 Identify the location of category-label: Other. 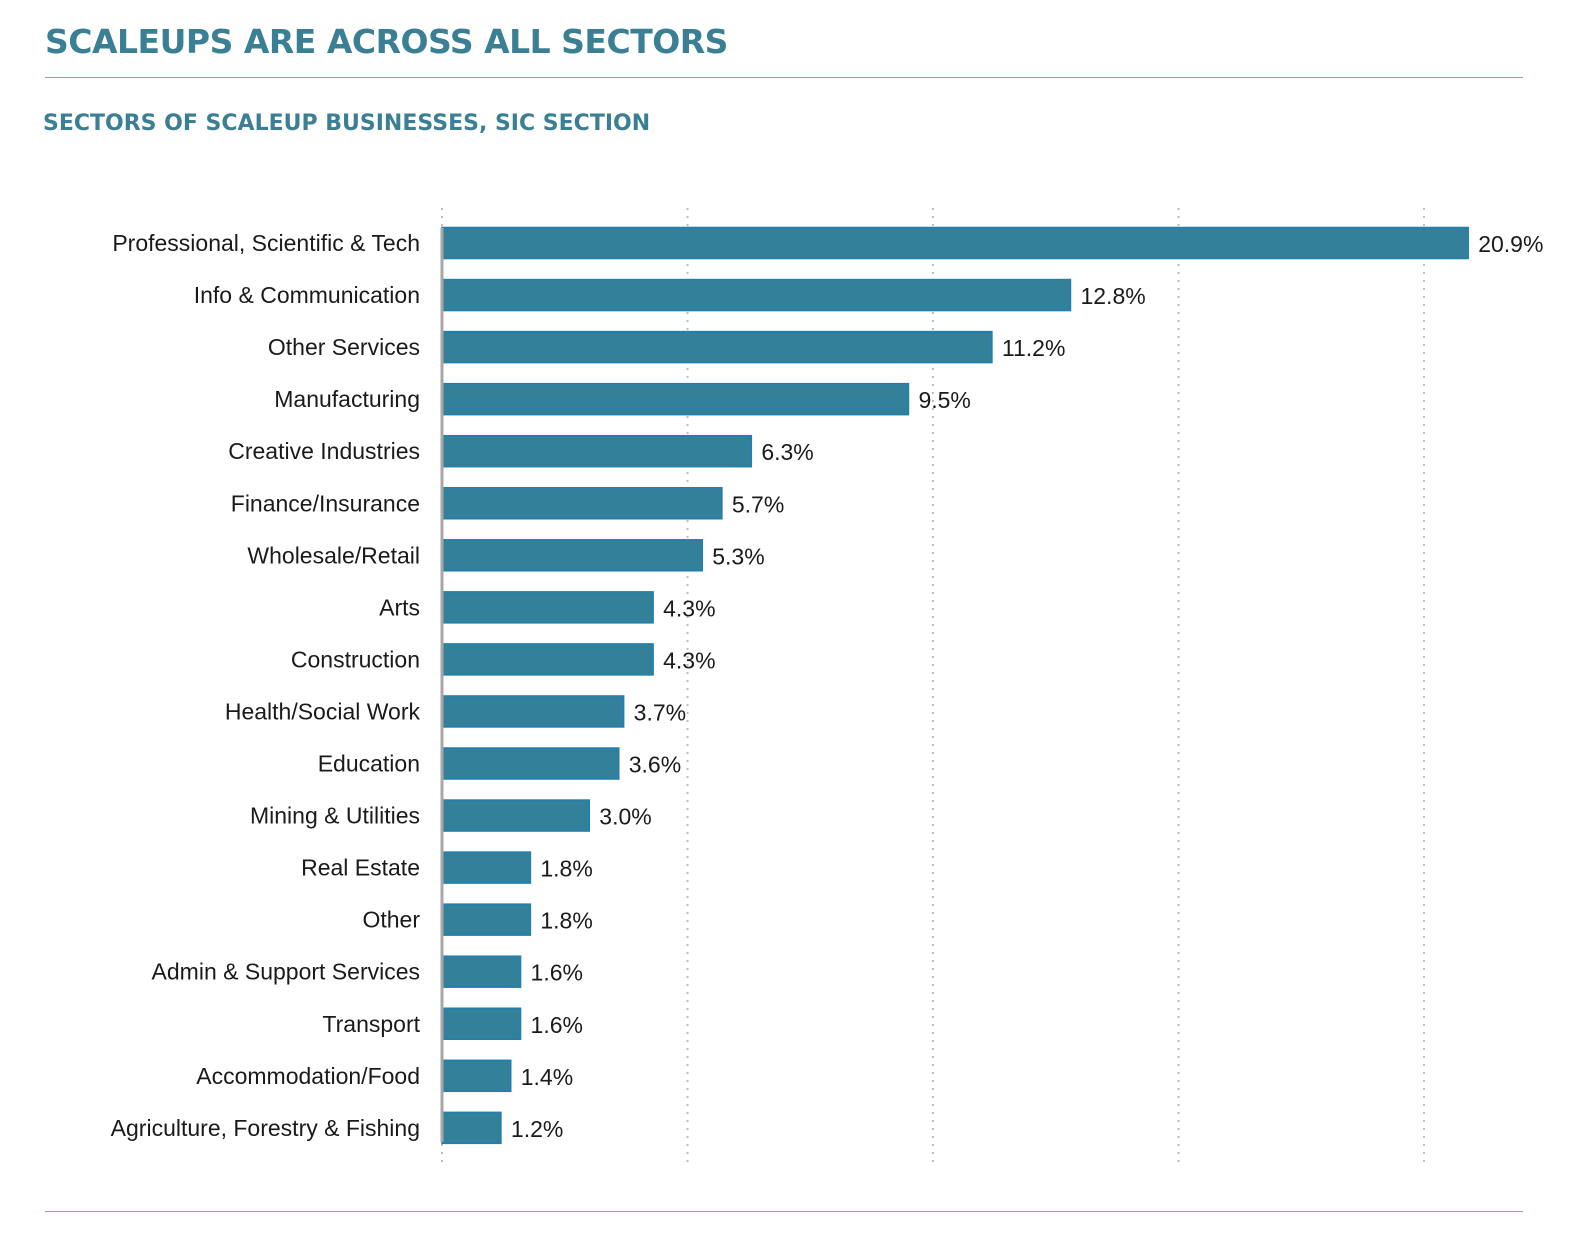
(391, 920).